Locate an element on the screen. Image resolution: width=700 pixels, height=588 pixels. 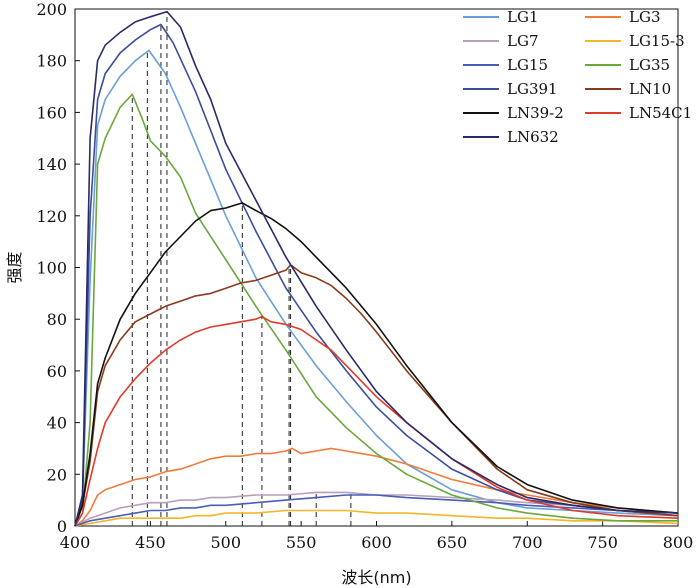
x-tick-label: 600 is located at coordinates (376, 542).